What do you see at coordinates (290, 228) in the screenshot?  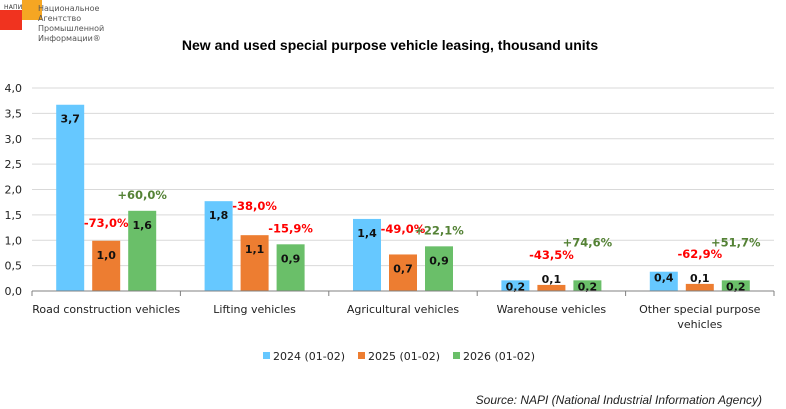 I see `change-annotation: -15,9%` at bounding box center [290, 228].